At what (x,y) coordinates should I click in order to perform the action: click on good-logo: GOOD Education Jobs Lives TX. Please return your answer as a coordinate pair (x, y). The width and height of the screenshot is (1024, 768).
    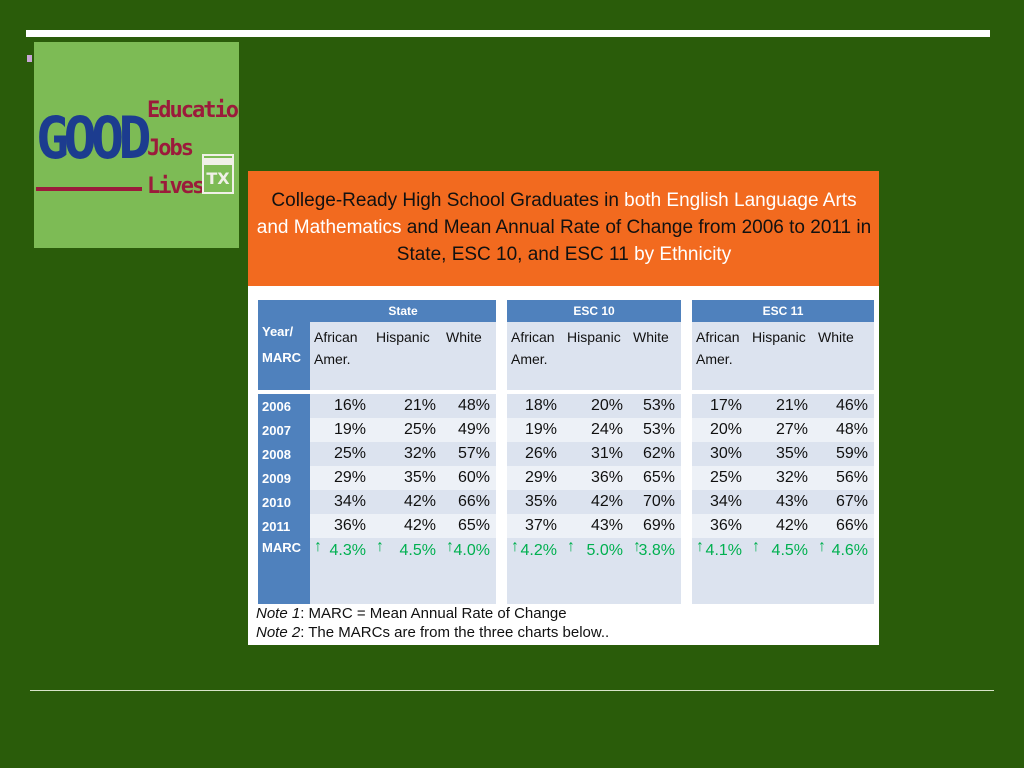
    Looking at the image, I should click on (136, 145).